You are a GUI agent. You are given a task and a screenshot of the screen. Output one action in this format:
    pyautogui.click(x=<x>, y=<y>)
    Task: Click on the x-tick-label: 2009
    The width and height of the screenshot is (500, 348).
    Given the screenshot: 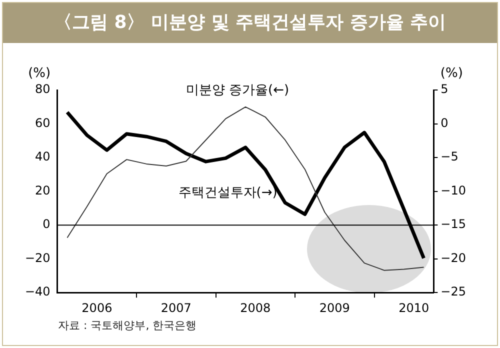 What is the action you would take?
    pyautogui.click(x=334, y=307)
    